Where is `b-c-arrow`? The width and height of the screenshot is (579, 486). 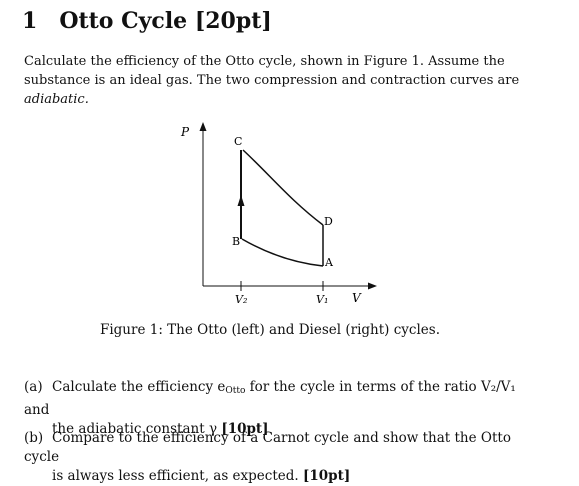 b-c-arrow is located at coordinates (241, 200).